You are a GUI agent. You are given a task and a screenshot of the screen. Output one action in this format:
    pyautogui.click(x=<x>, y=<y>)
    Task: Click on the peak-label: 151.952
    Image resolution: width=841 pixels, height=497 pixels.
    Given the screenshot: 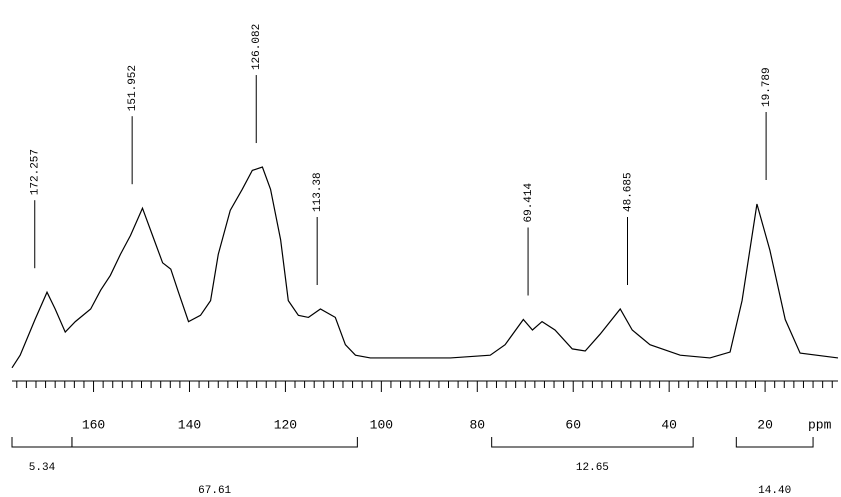 What is the action you would take?
    pyautogui.click(x=133, y=88)
    